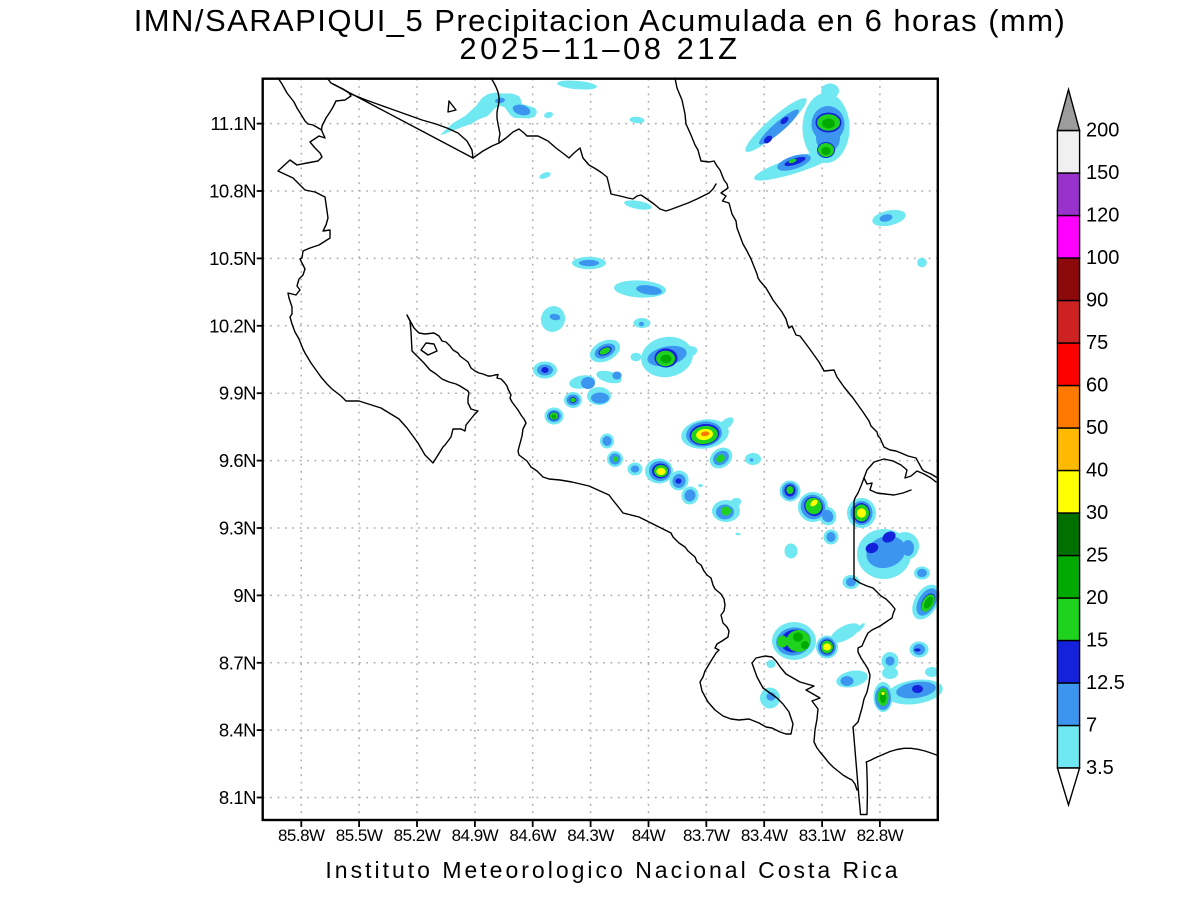 The image size is (1200, 905). I want to click on svg-text: 10.5N, so click(232, 258).